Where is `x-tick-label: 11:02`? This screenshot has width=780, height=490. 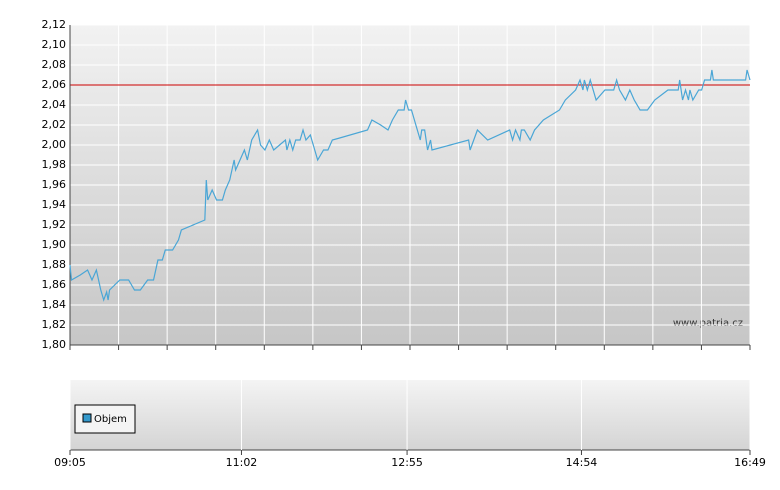
x-tick-label: 11:02 is located at coordinates (242, 462).